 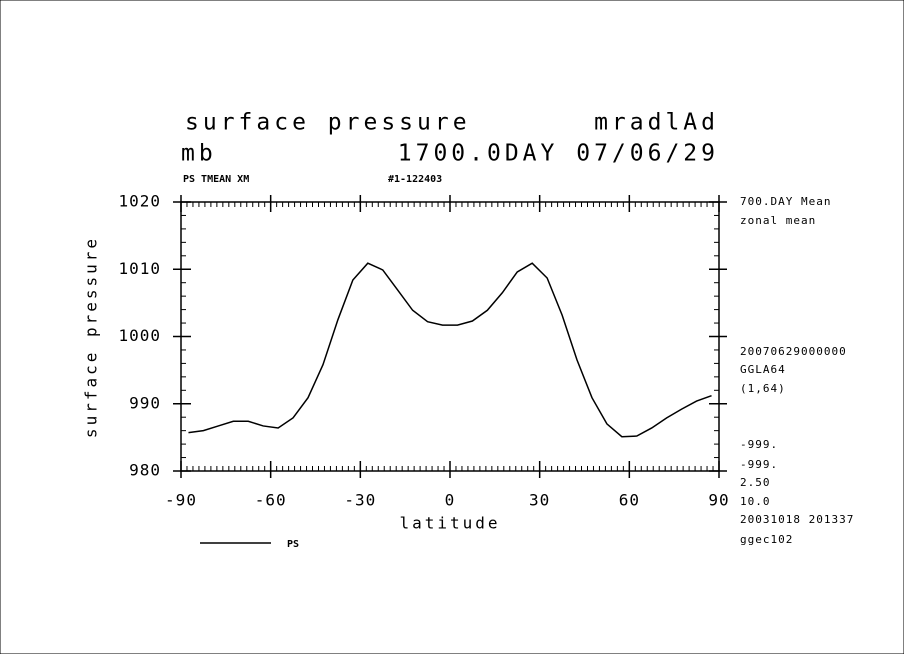 I want to click on y-tick-label: 1010, so click(x=139, y=268).